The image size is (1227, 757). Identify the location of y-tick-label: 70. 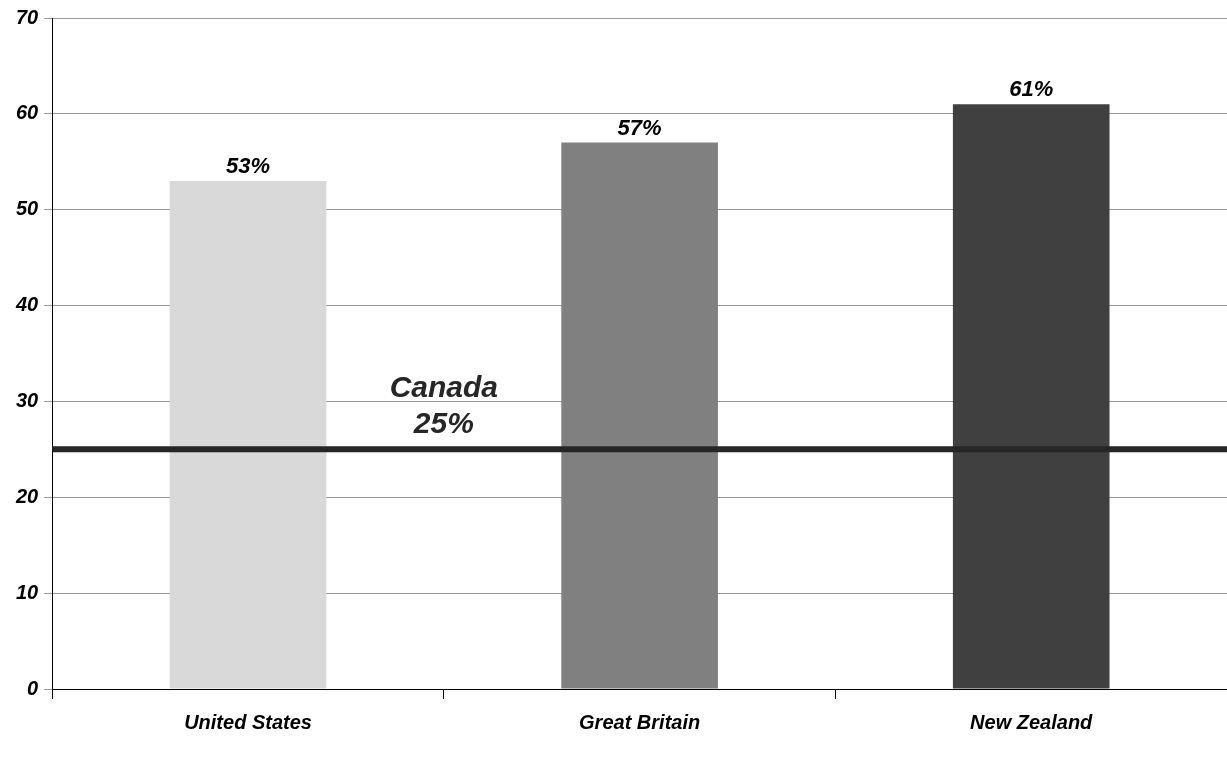
(27, 16).